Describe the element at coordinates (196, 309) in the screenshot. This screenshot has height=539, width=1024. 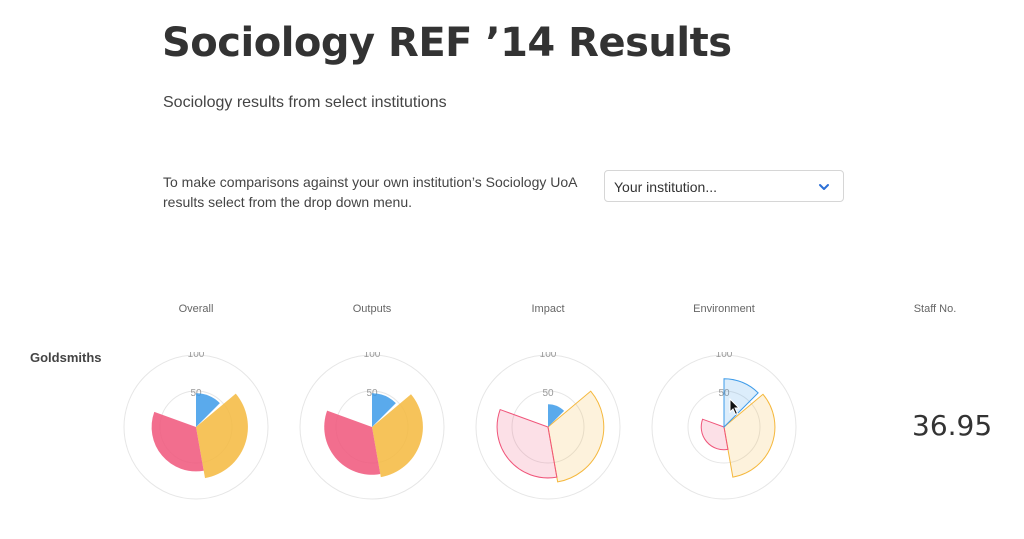
I see `column-header-overall: Overall` at that location.